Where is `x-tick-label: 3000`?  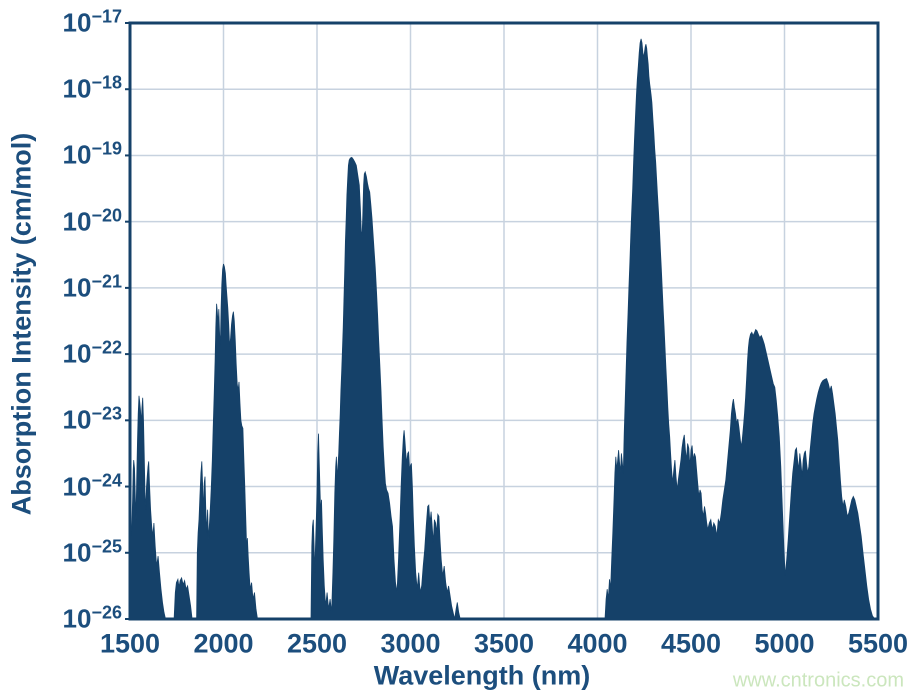
x-tick-label: 3000 is located at coordinates (410, 643).